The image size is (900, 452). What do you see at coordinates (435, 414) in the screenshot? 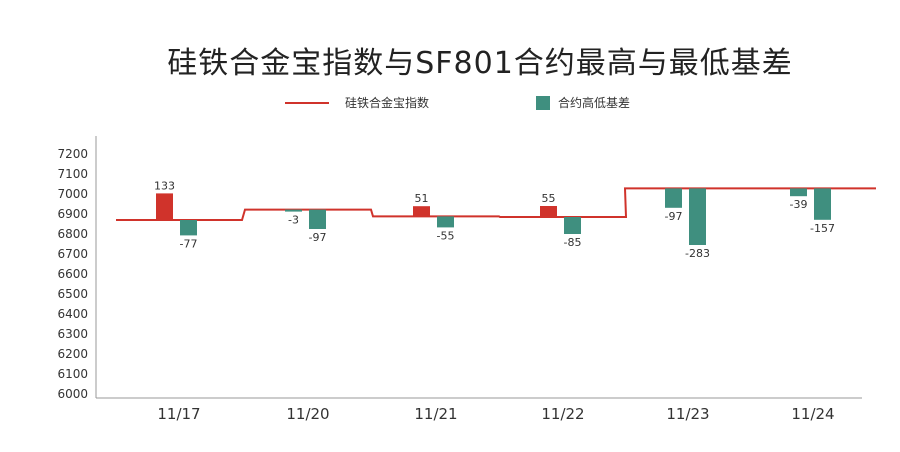
I see `x-tick-label: 11/21` at bounding box center [435, 414].